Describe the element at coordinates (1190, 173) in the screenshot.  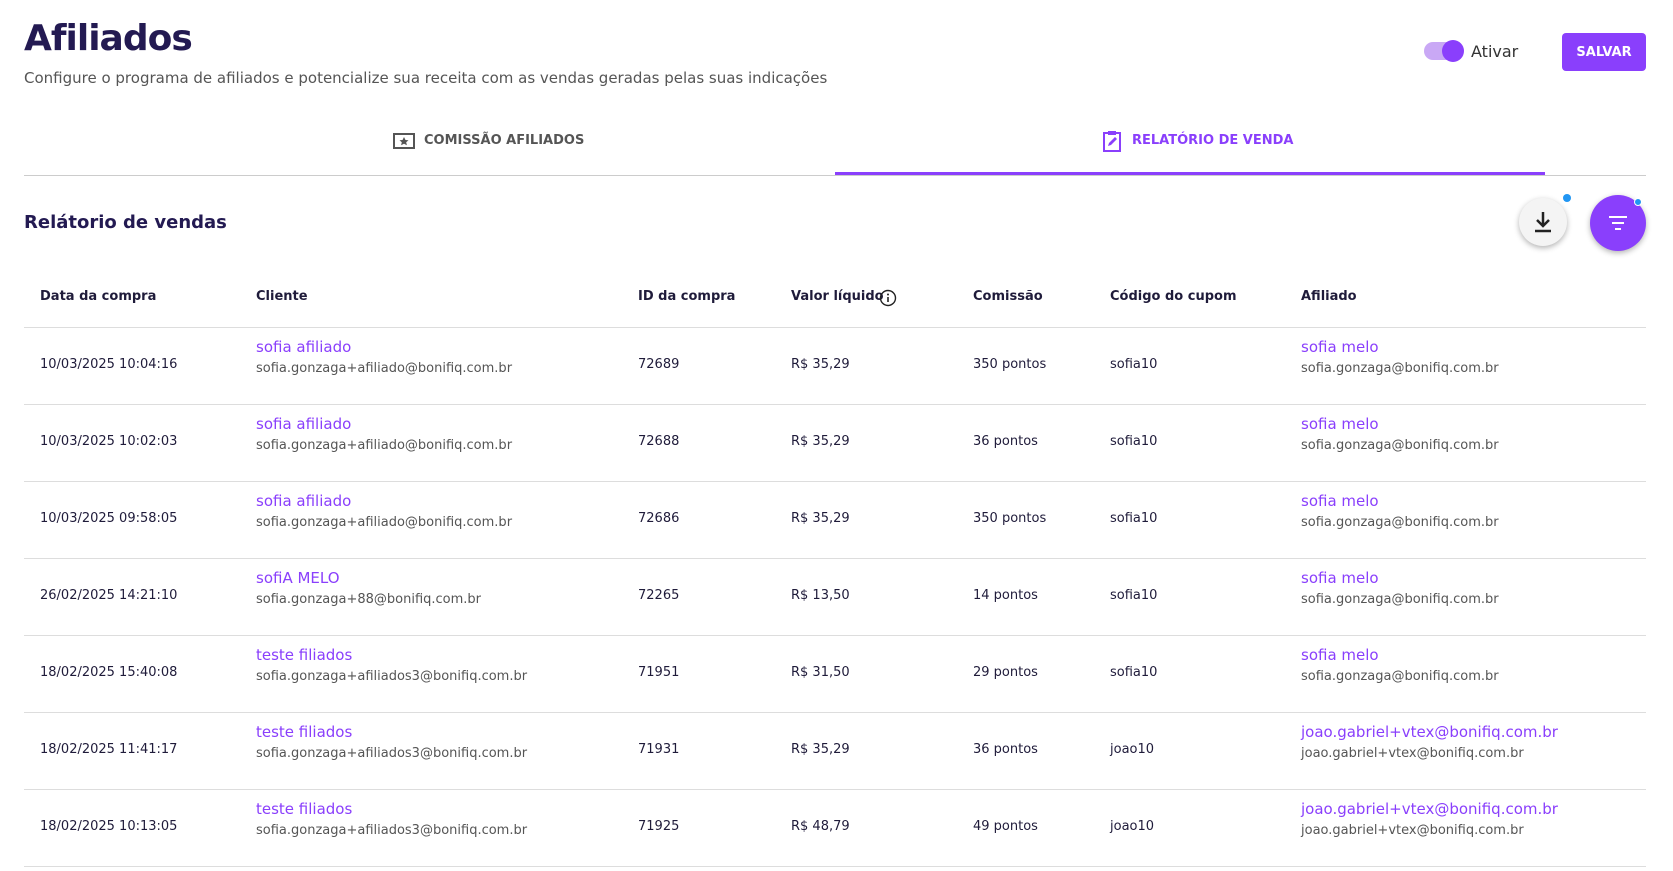
I see `tab-indicator` at that location.